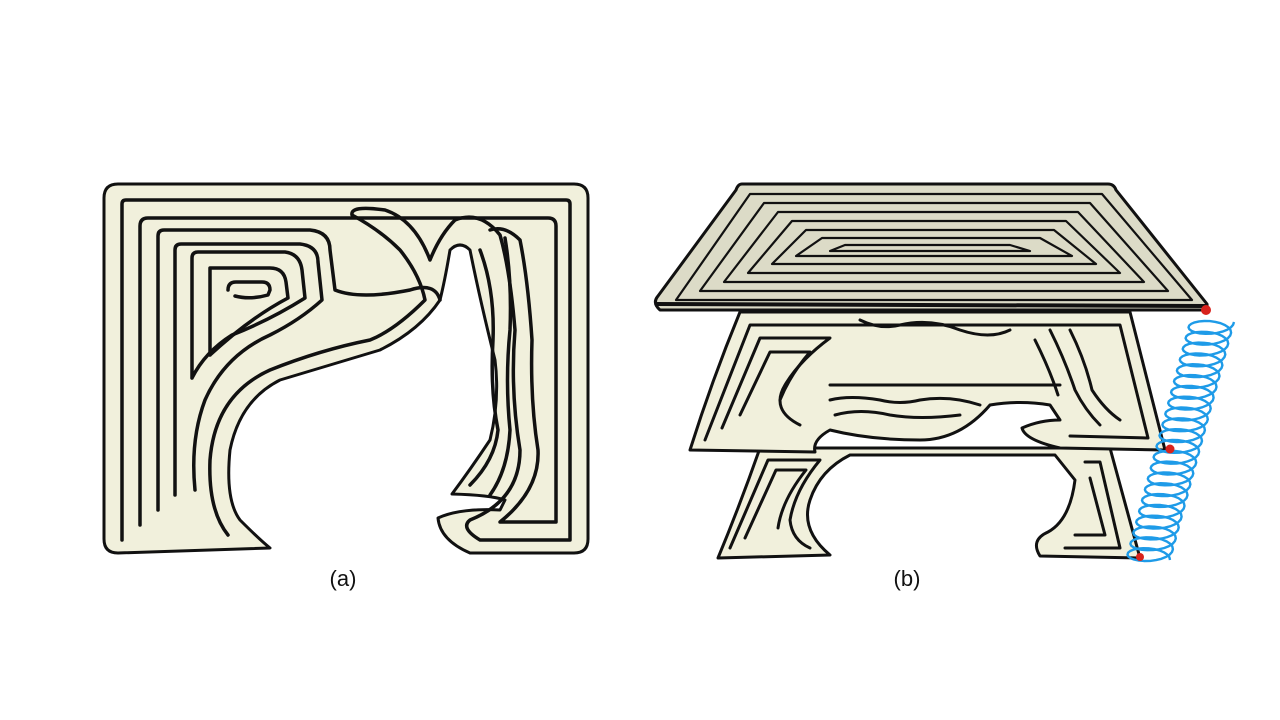 The width and height of the screenshot is (1280, 720). I want to click on panel-b-spring-helix, so click(1181, 441).